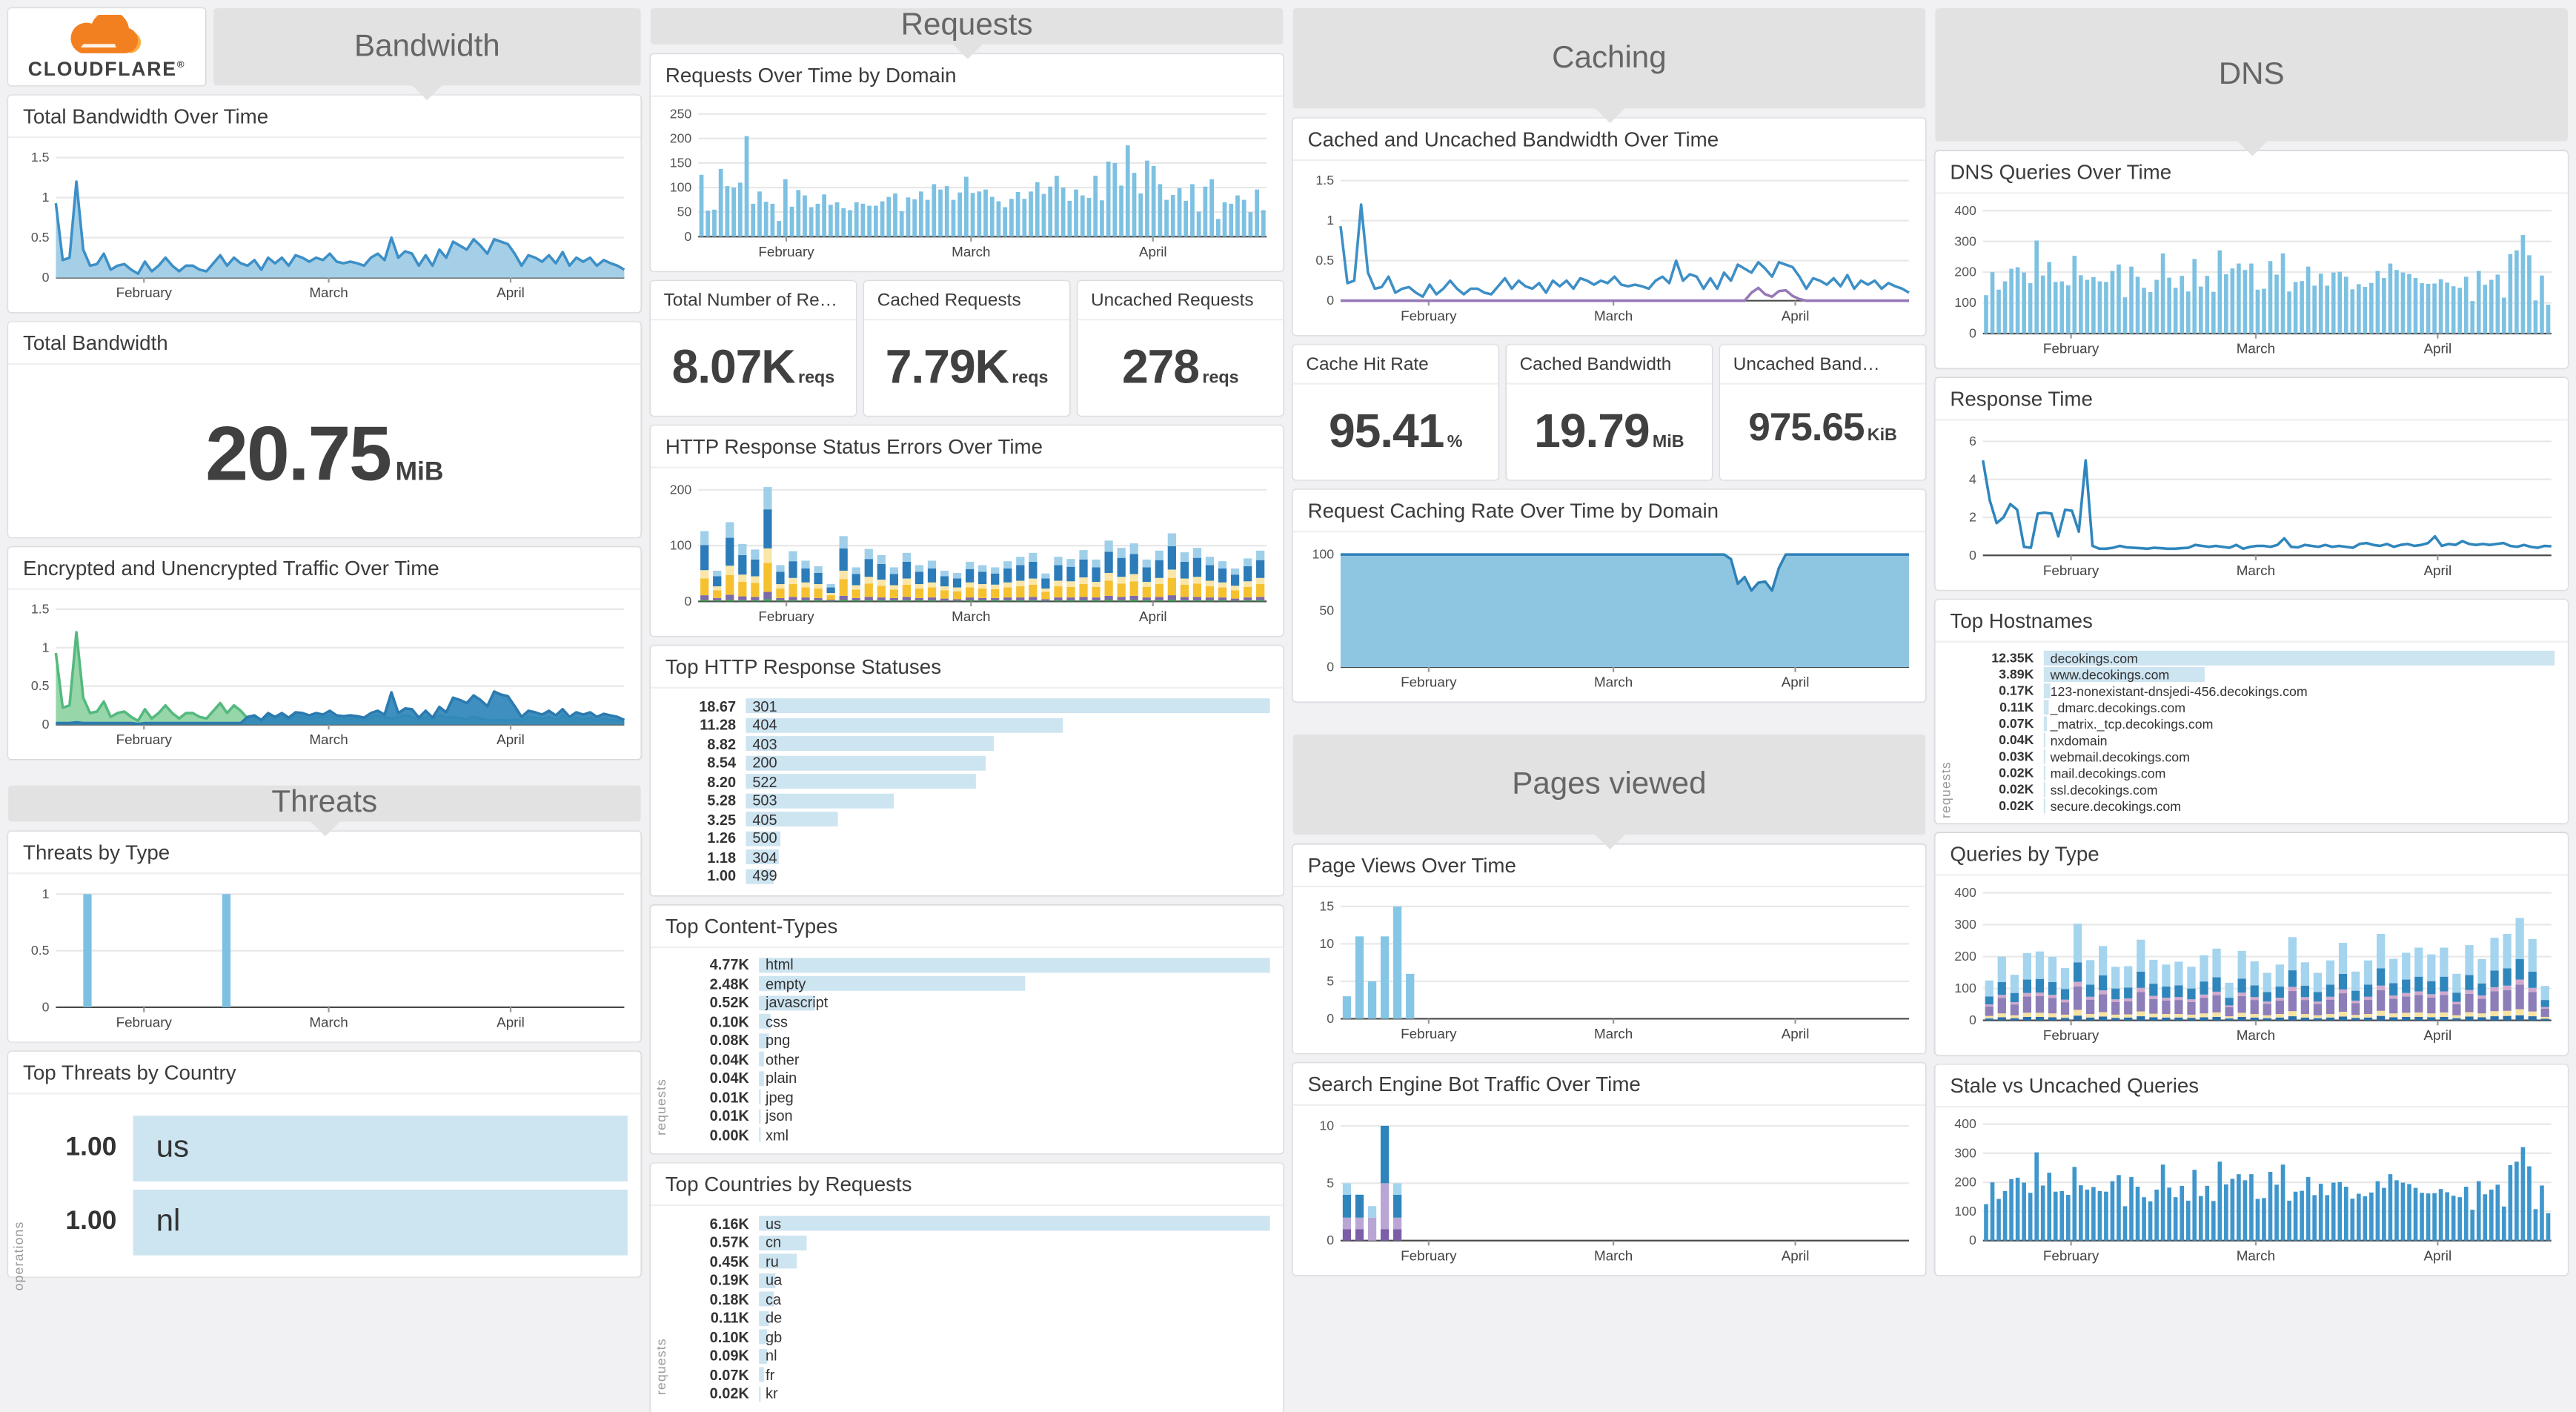 The height and width of the screenshot is (1412, 2576). I want to click on stat-unit: reqs, so click(1030, 378).